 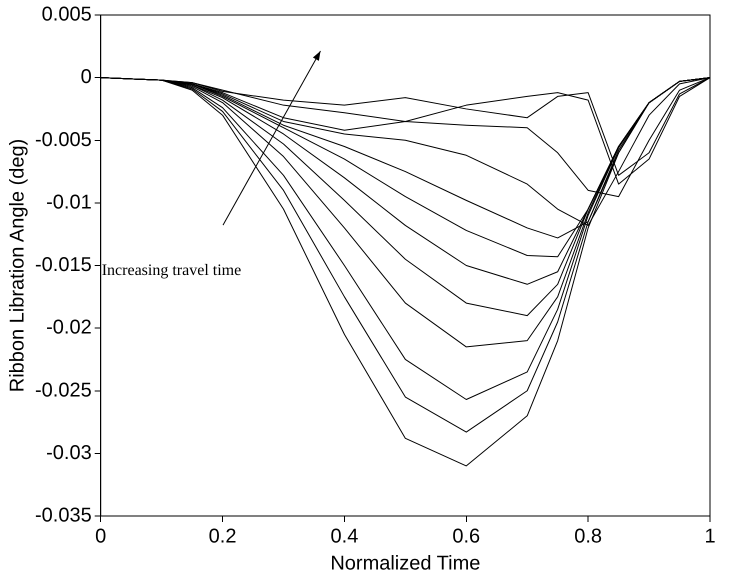 What do you see at coordinates (86, 77) in the screenshot?
I see `y-tick-label: 0` at bounding box center [86, 77].